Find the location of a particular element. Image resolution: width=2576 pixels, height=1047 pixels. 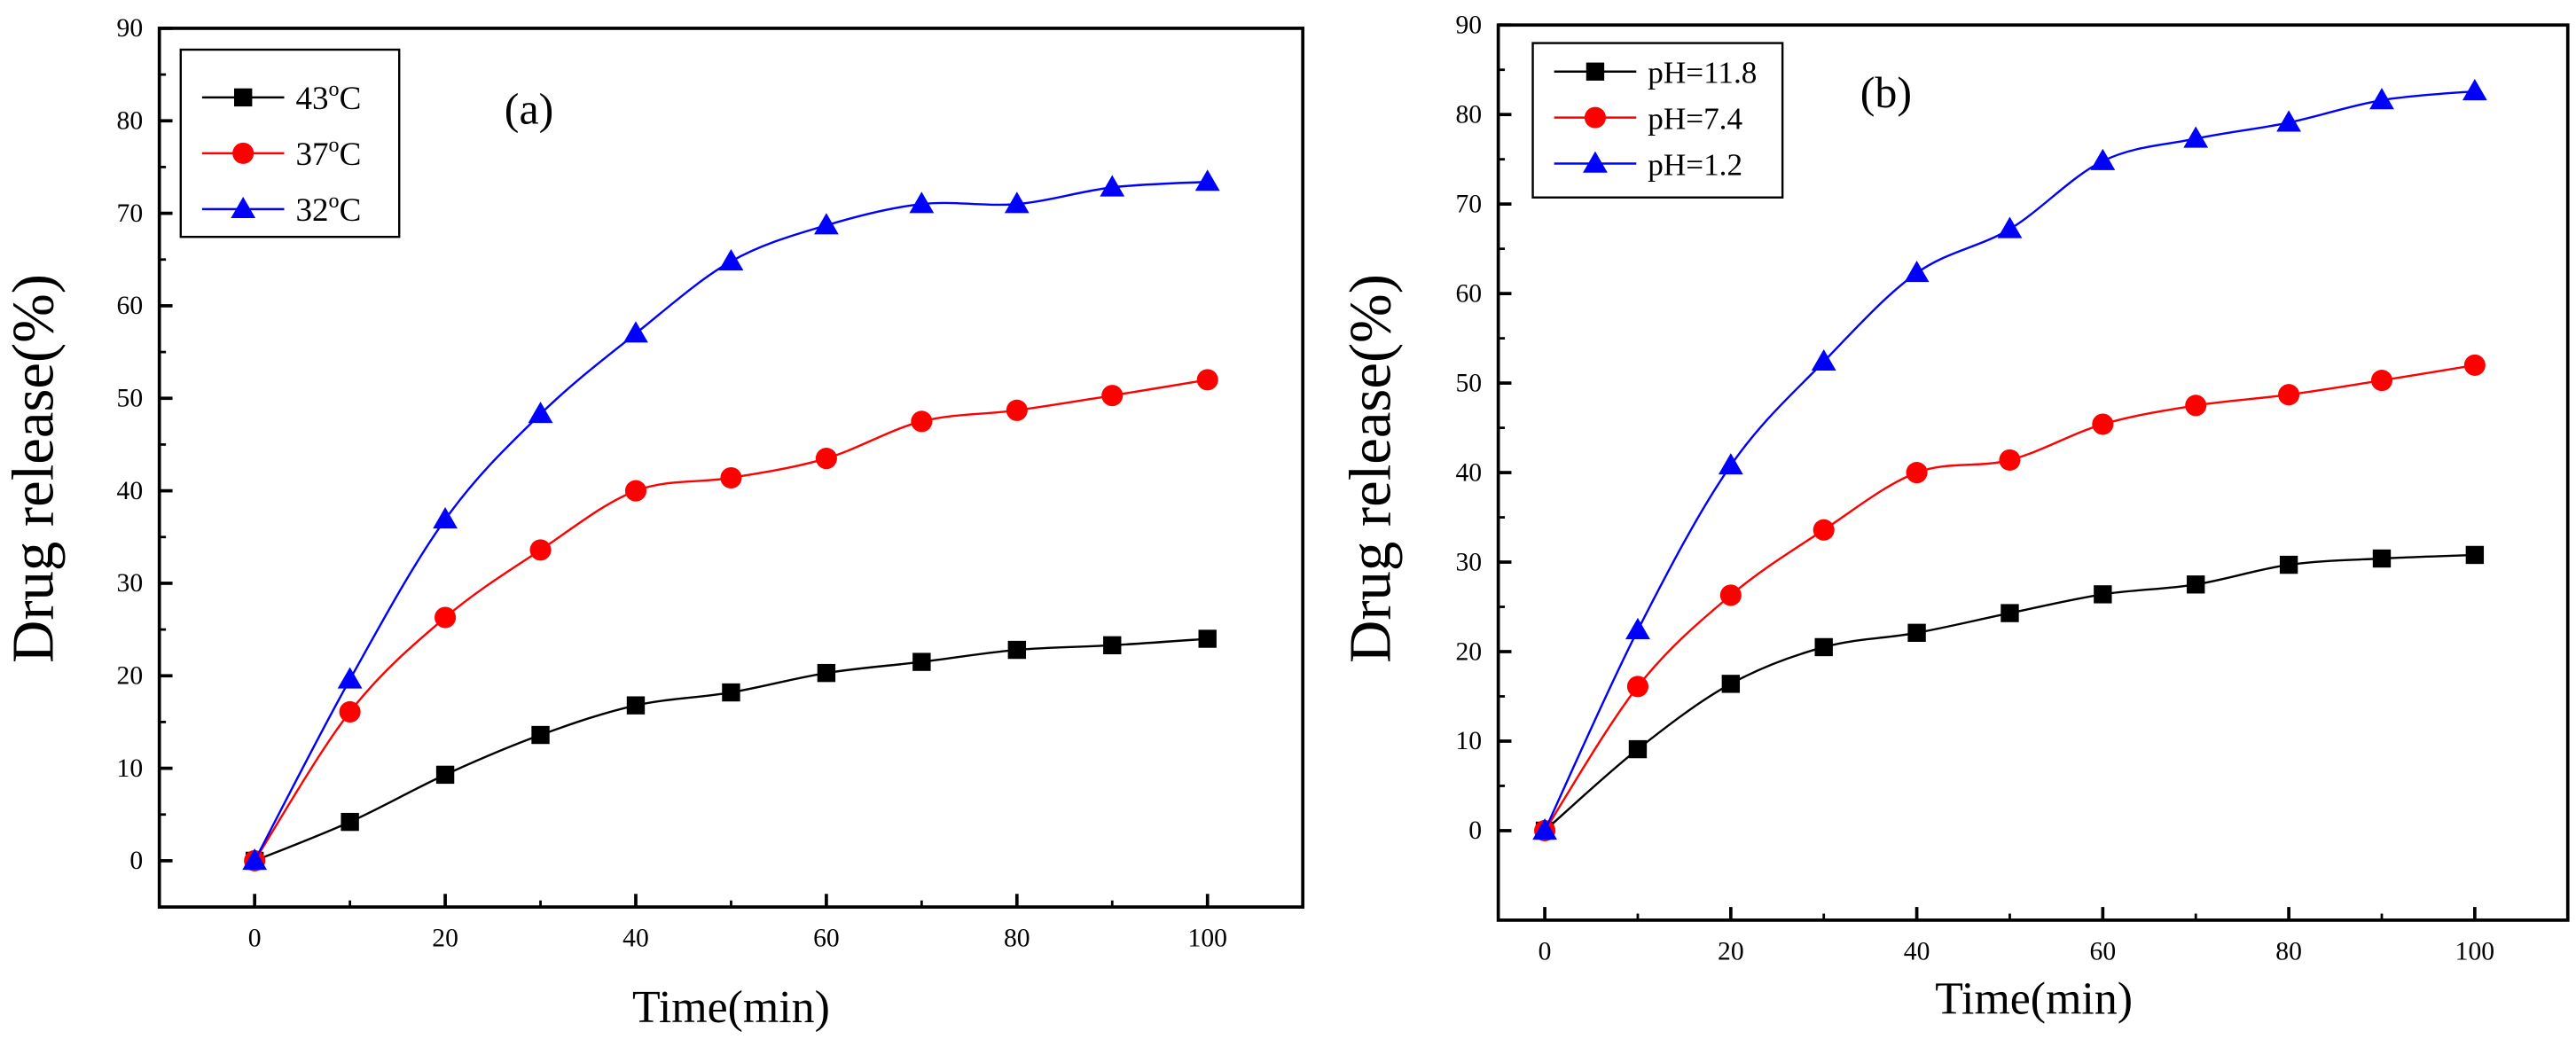

legend-label: 37oC is located at coordinates (328, 153).